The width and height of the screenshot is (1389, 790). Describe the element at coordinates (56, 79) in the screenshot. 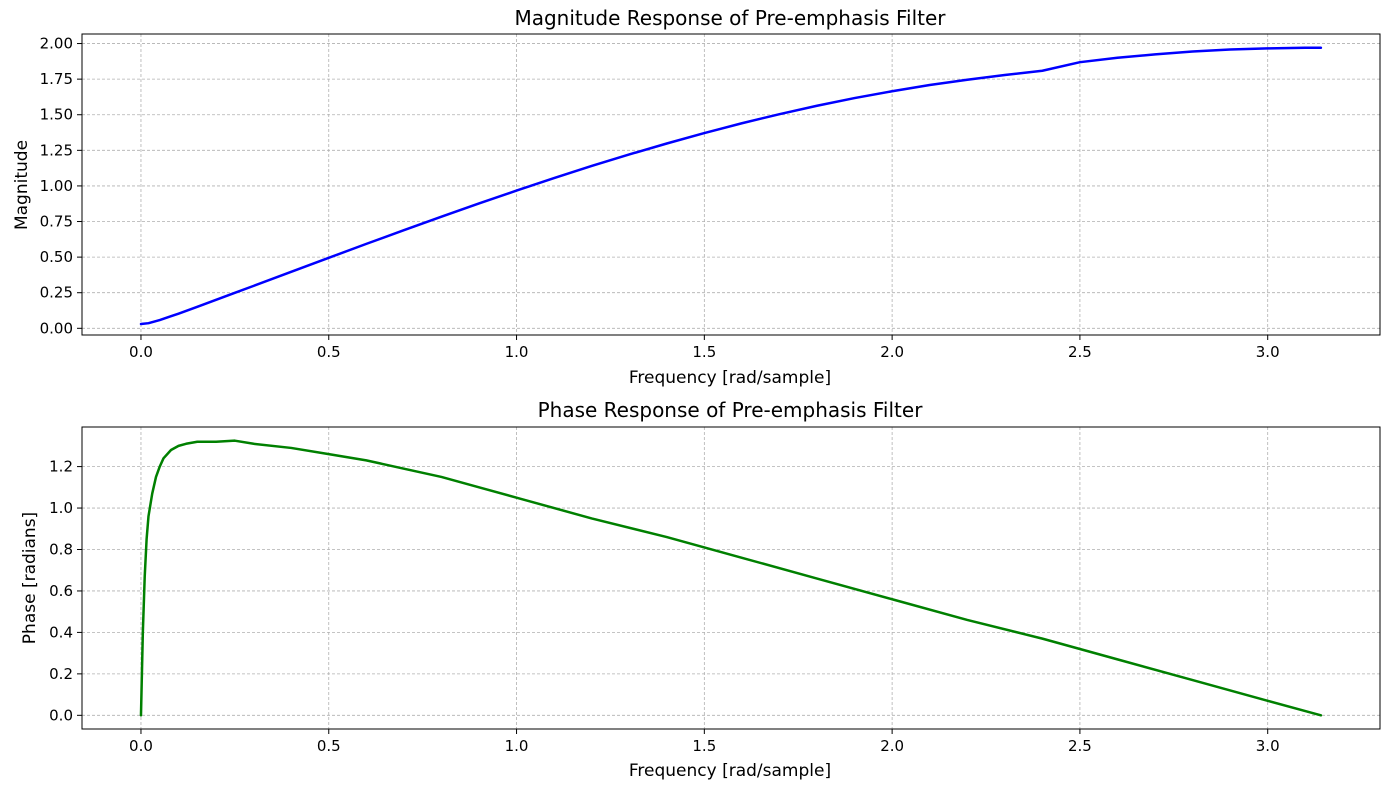

I see `magnitude-y-tick-label: 1.75` at that location.